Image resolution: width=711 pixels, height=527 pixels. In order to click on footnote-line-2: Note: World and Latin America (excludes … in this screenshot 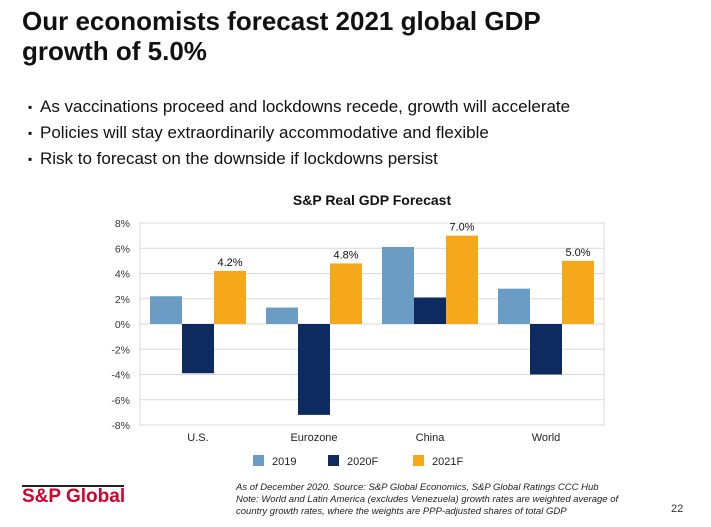, I will do `click(427, 499)`.